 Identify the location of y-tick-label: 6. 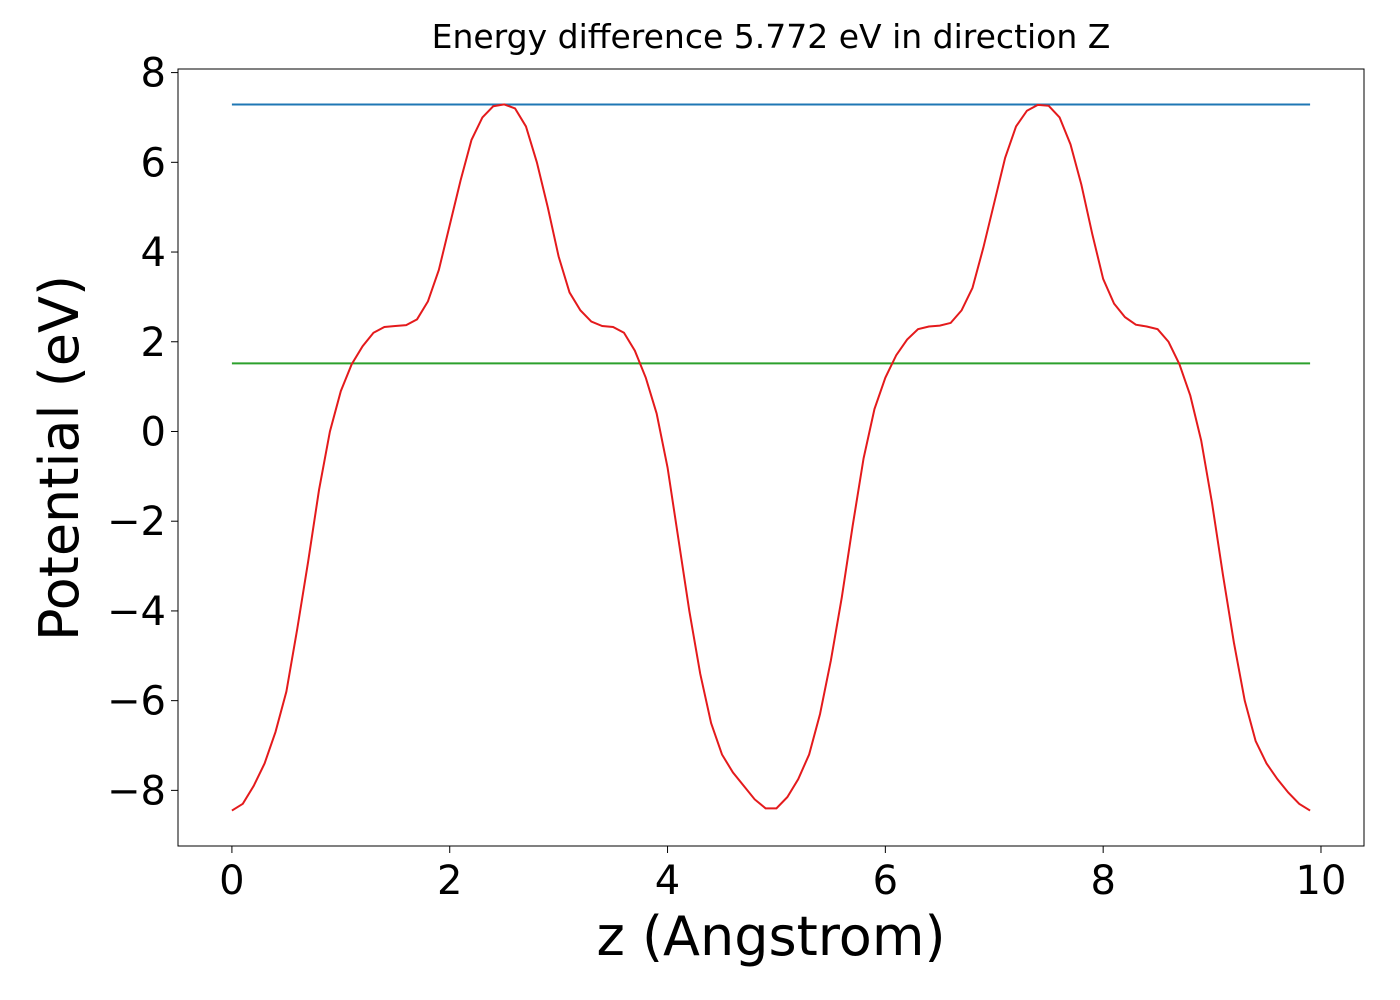
(153, 163).